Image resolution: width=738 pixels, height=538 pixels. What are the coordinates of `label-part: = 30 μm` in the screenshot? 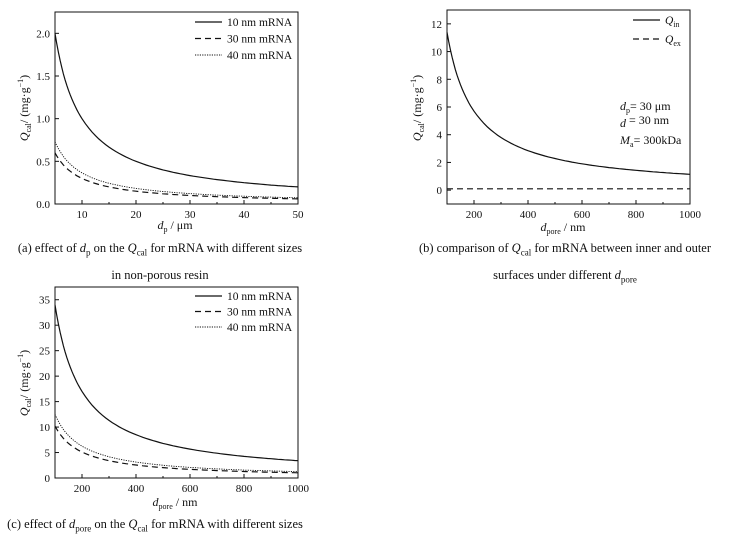 It's located at (650, 106).